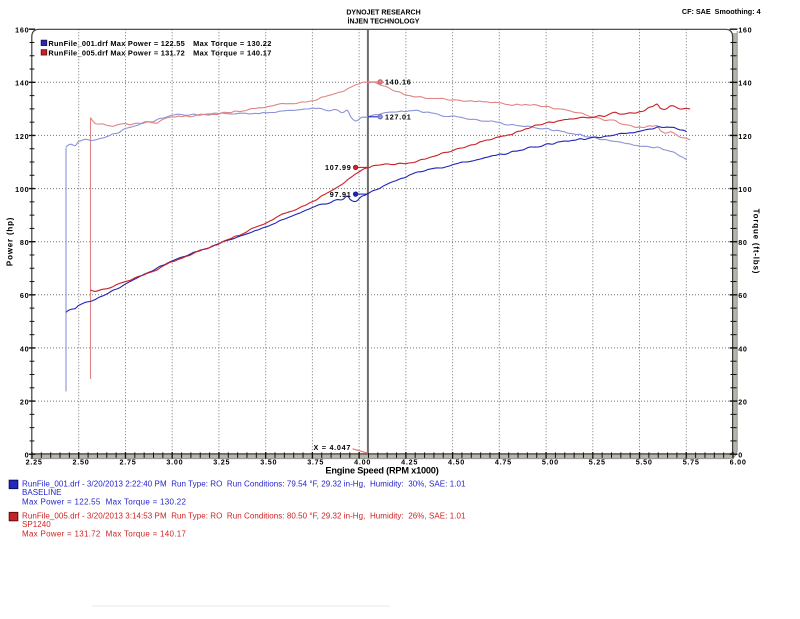 The image size is (800, 619). What do you see at coordinates (128, 462) in the screenshot?
I see `svg-text: 2.75` at bounding box center [128, 462].